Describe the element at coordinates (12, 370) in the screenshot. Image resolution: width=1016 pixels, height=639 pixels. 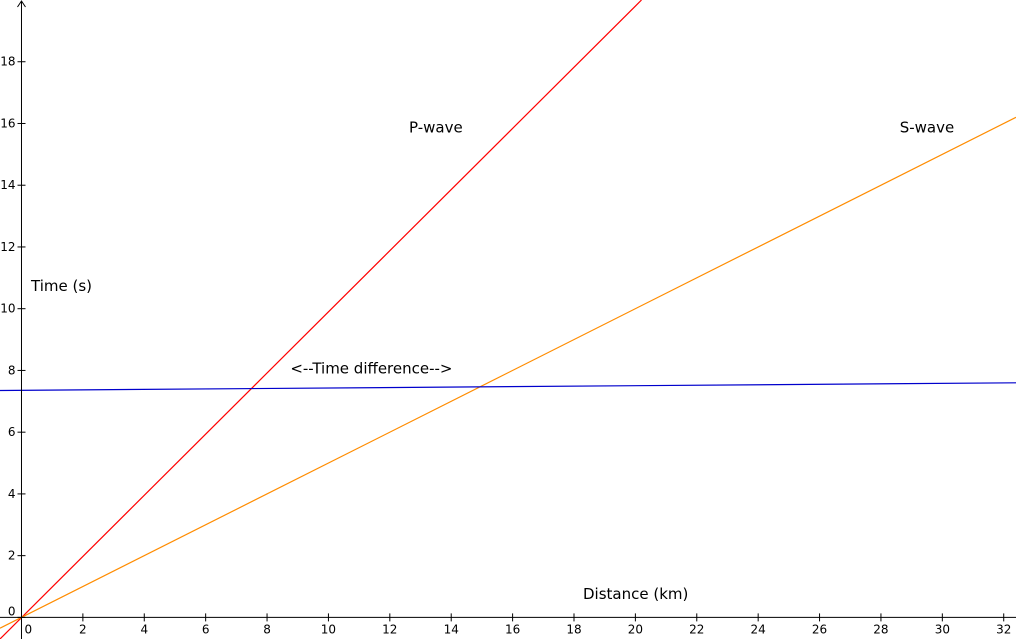
I see `y-tick-label: 8` at that location.